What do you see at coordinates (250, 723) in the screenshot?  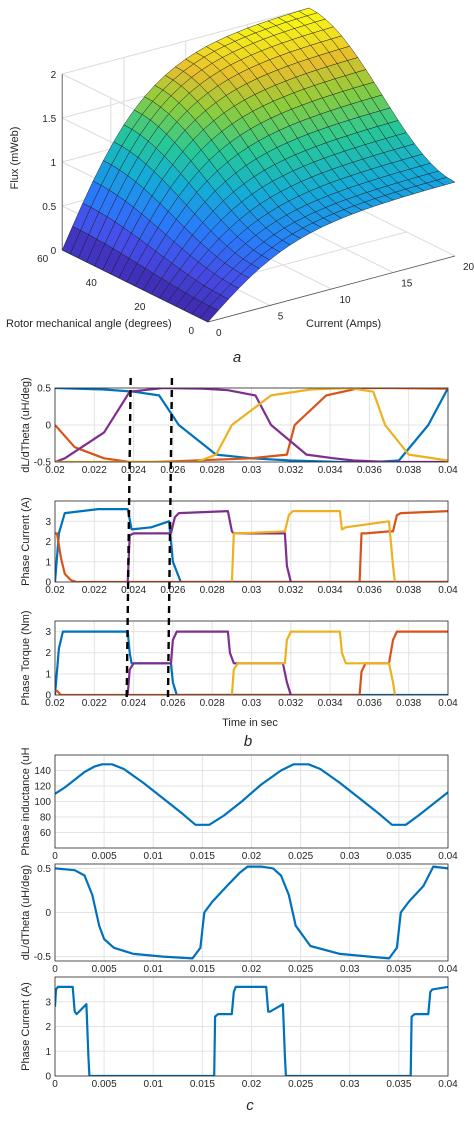 I see `x-axis-label-time: Time in sec` at bounding box center [250, 723].